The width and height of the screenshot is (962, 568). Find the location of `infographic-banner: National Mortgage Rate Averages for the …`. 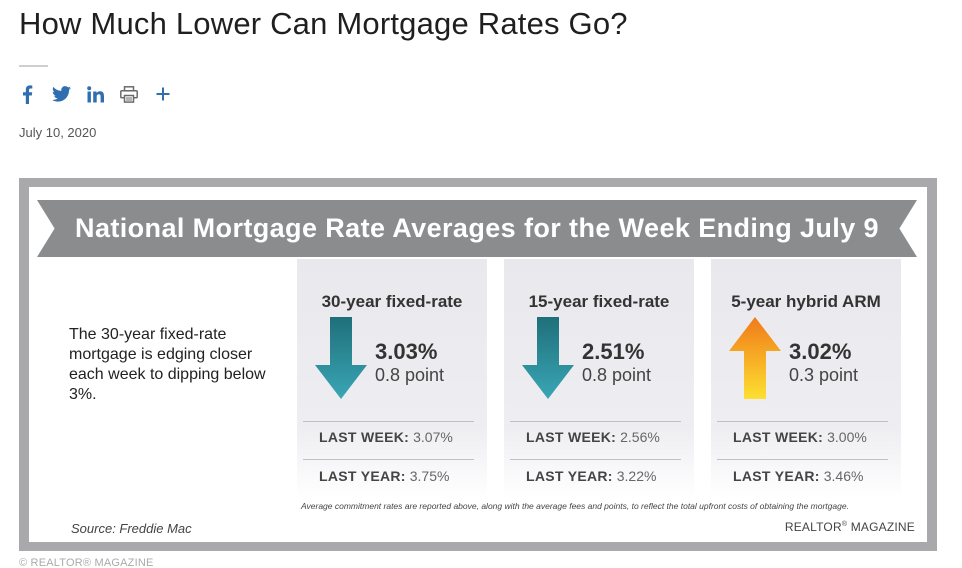

infographic-banner: National Mortgage Rate Averages for the … is located at coordinates (477, 228).